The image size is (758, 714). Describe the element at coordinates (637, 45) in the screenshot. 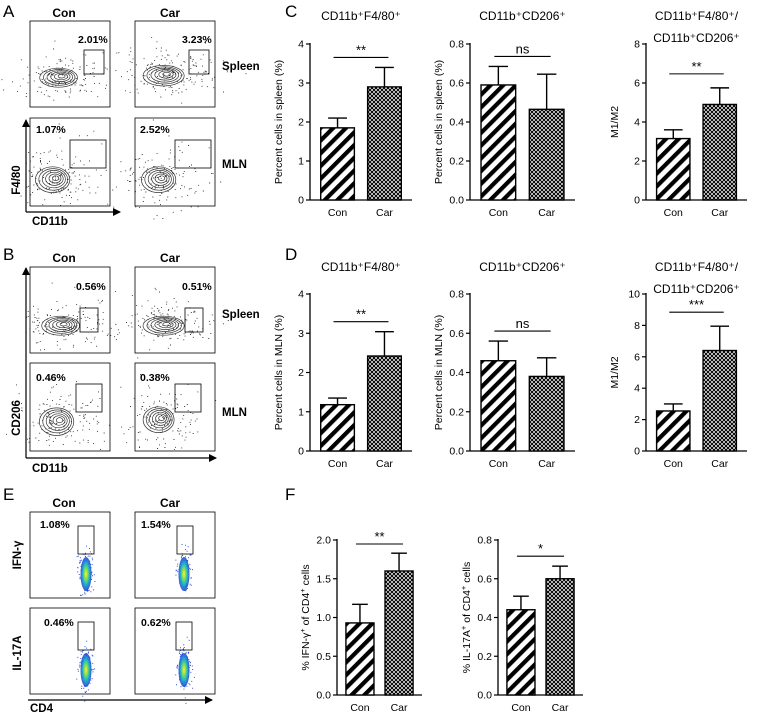

I see `y-tick-label: 8` at that location.